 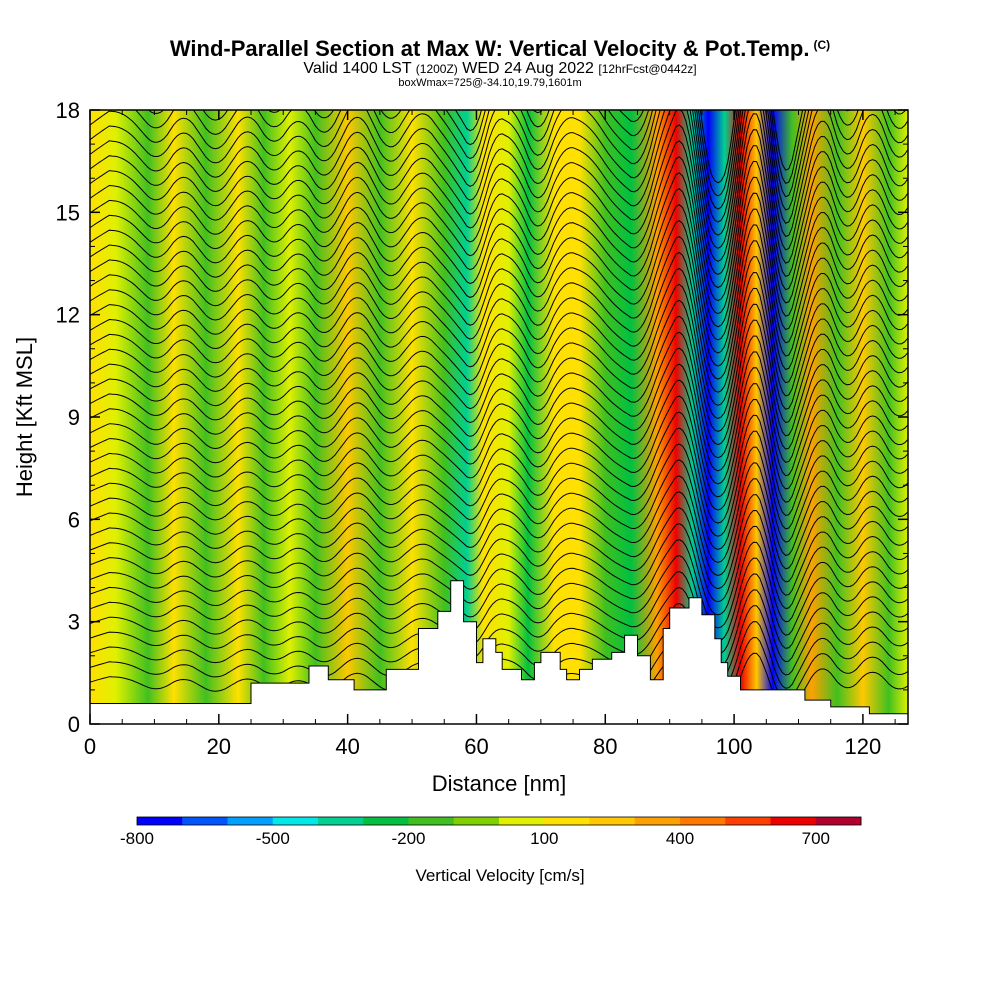 I want to click on y-tick-label: 15, so click(x=68, y=212).